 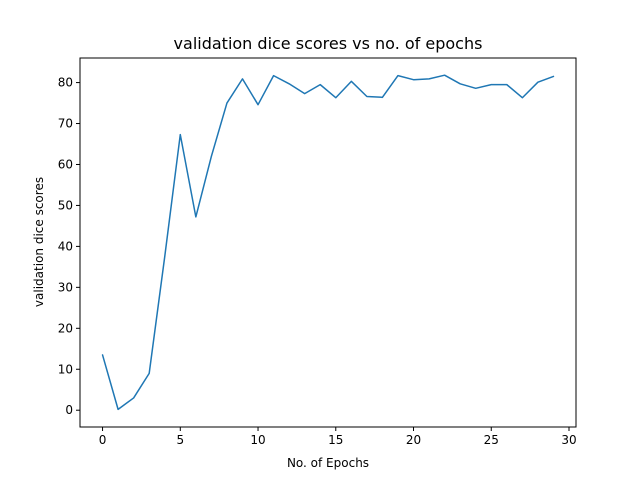 I want to click on y-tick-label: 40, so click(x=65, y=246).